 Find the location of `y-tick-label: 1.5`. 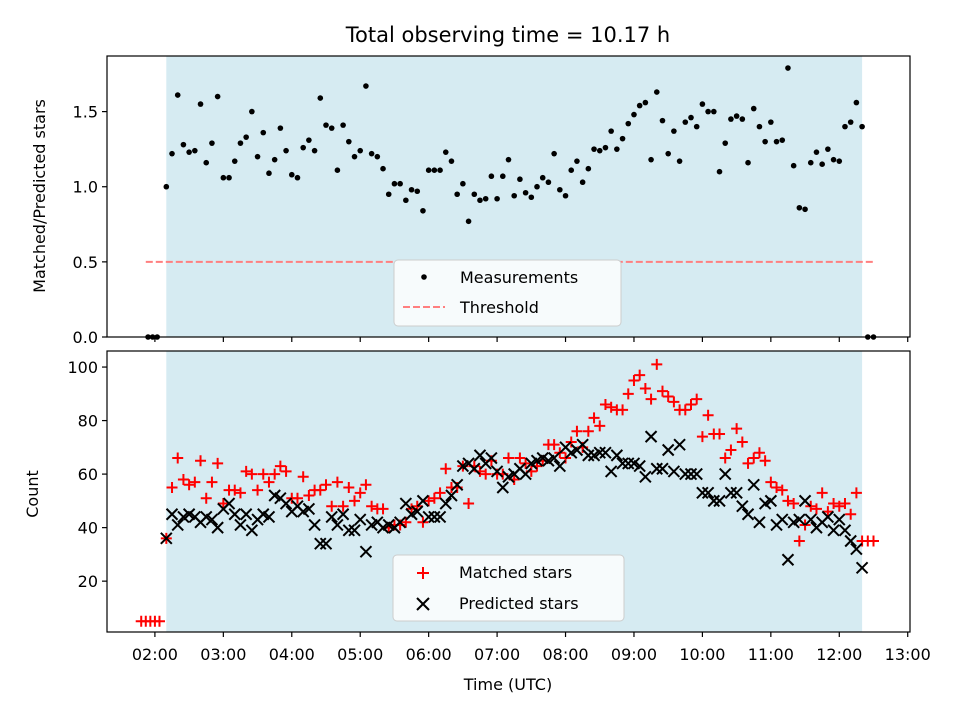

y-tick-label: 1.5 is located at coordinates (85, 112).